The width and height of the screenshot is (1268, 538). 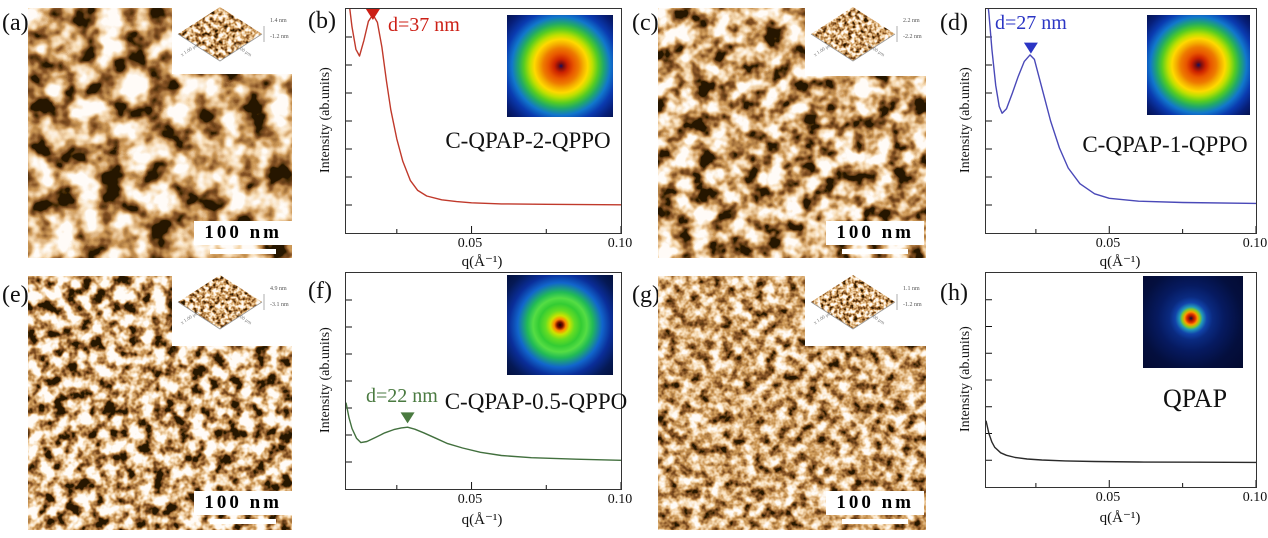 I want to click on sample-name-label: C-QPAP-2-QPPO, so click(x=528, y=140).